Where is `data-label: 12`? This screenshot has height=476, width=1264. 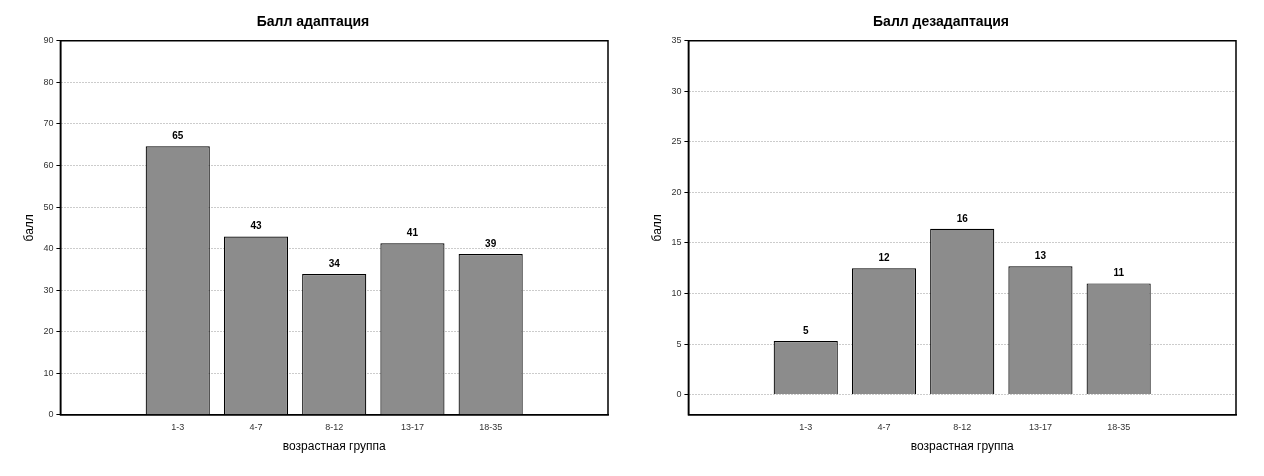 data-label: 12 is located at coordinates (884, 257).